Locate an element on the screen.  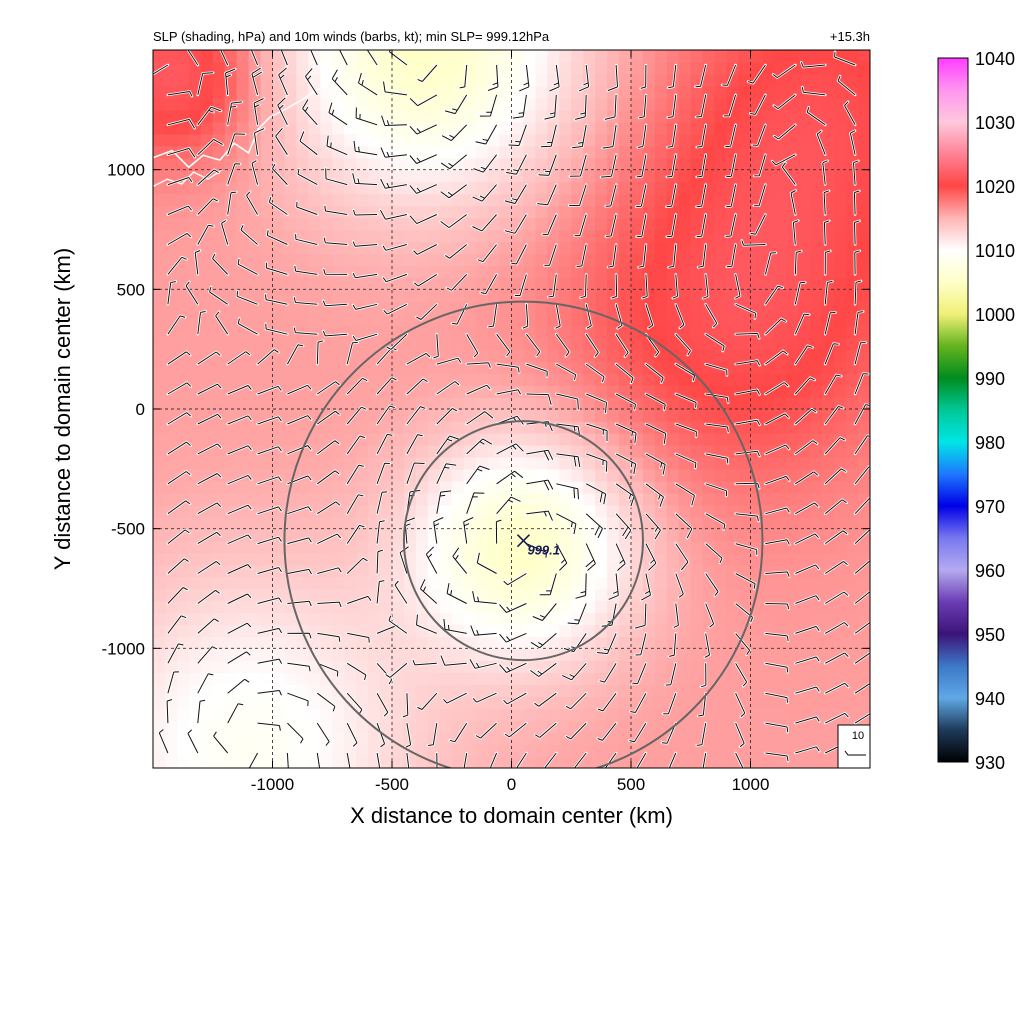
colorbar-tick-label: 1000 is located at coordinates (995, 315).